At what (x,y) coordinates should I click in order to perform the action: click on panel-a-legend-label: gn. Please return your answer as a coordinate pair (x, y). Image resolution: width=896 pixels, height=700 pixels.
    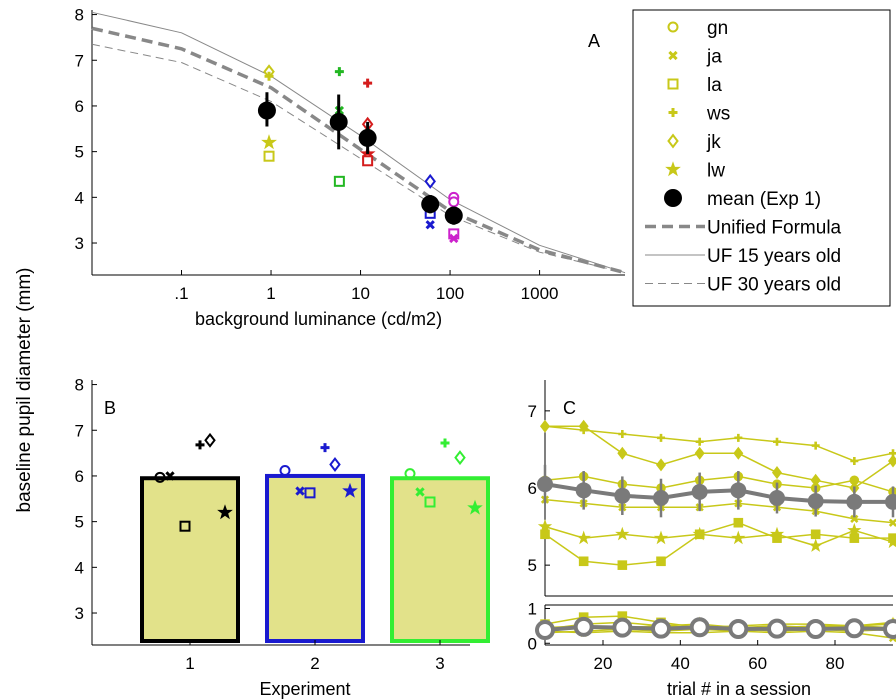
    Looking at the image, I should click on (717, 28).